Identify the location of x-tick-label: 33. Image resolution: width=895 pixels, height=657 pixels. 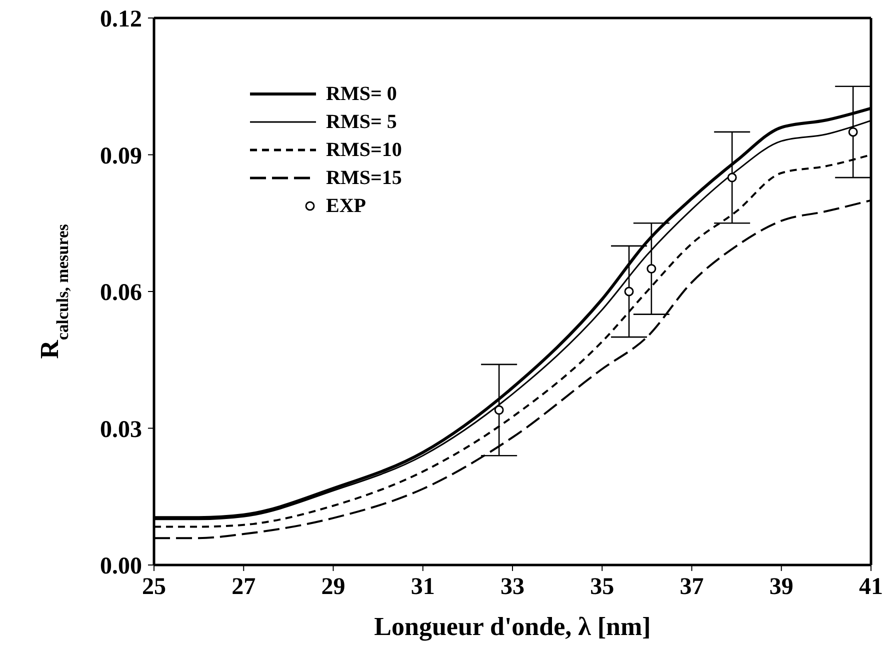
(512, 587).